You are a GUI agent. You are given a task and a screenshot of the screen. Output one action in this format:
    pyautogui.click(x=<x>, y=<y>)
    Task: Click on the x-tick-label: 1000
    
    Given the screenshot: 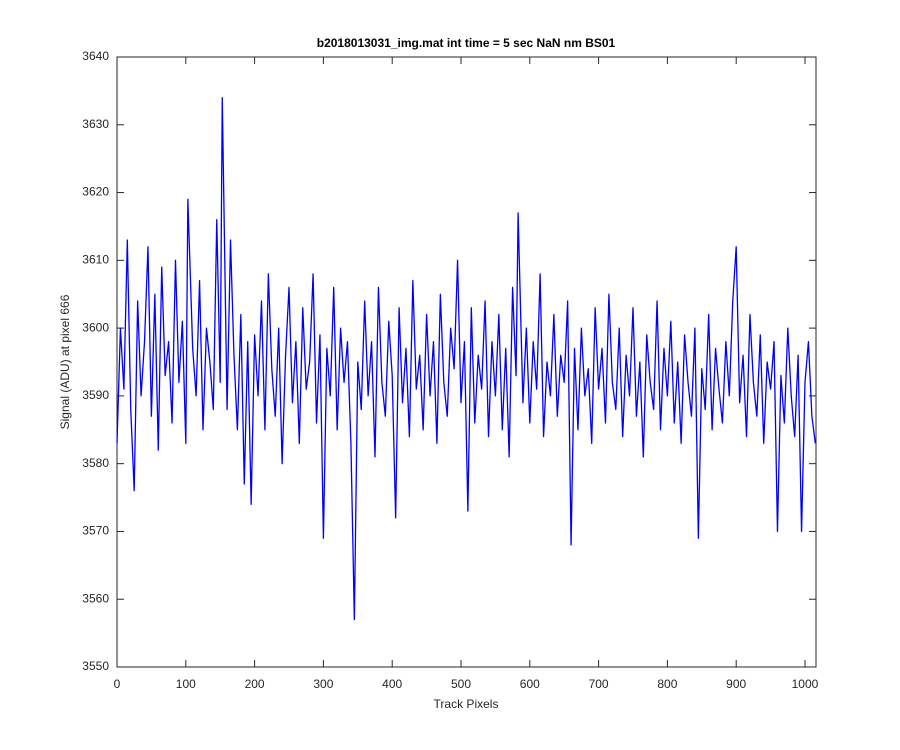 What is the action you would take?
    pyautogui.click(x=805, y=684)
    